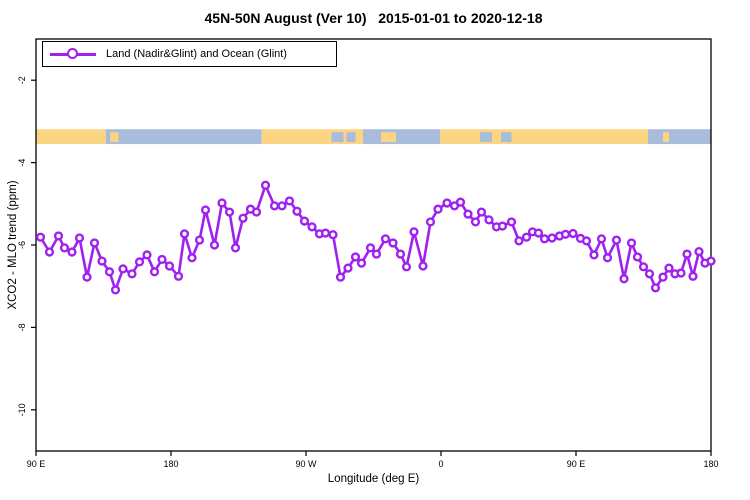 The width and height of the screenshot is (750, 500). I want to click on y-tick-label: -6, so click(22, 245).